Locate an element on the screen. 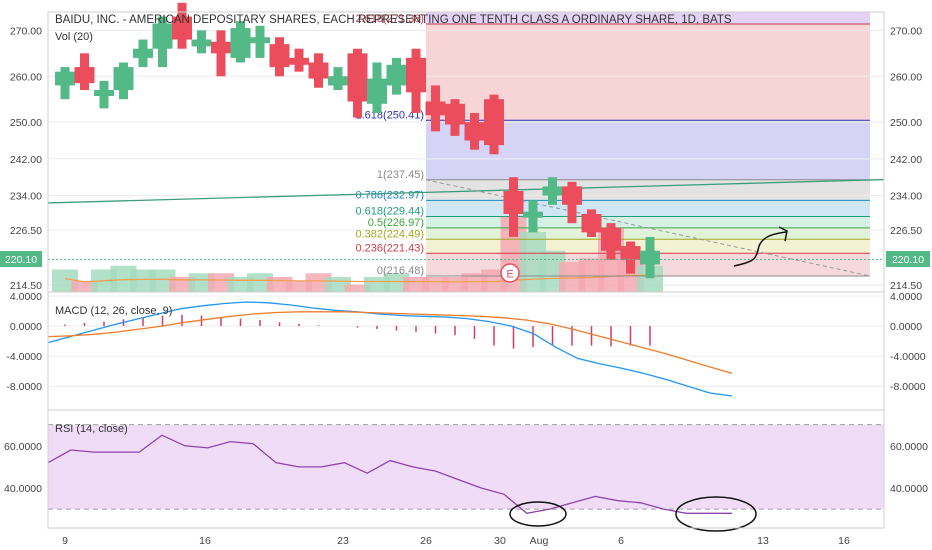  price-tick-right: 242.00 is located at coordinates (906, 160).